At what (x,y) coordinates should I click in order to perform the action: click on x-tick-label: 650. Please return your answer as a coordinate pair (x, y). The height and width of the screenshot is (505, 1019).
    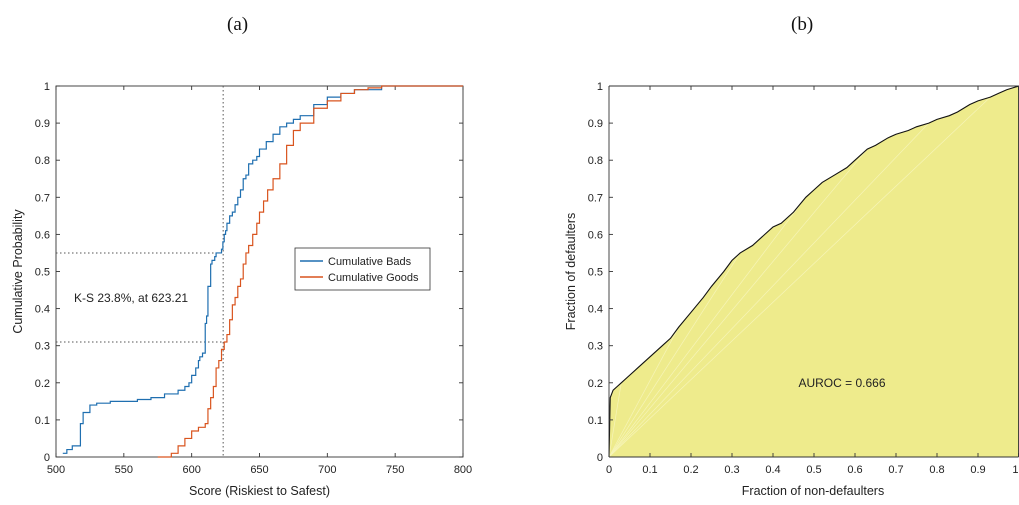
    Looking at the image, I should click on (259, 470).